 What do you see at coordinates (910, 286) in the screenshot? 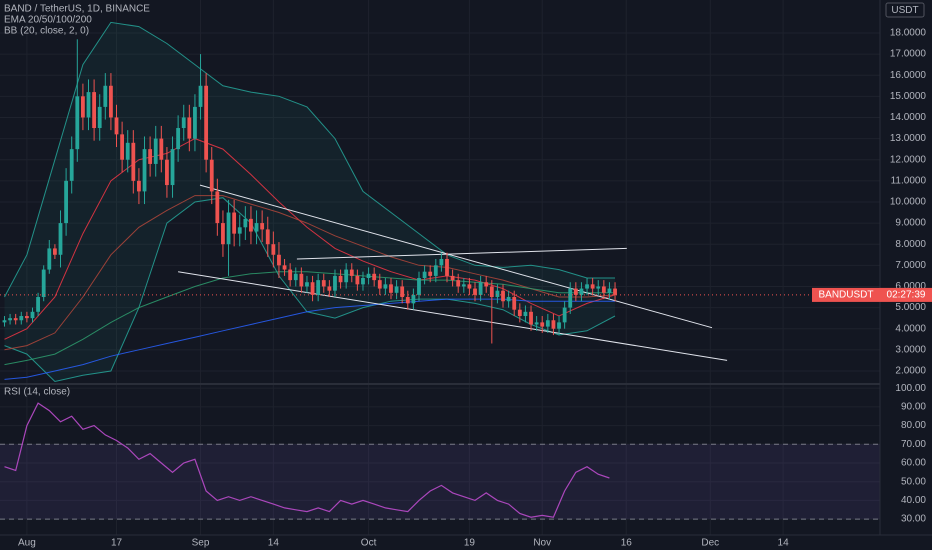
I see `y-tick-label: 6.0000` at bounding box center [910, 286].